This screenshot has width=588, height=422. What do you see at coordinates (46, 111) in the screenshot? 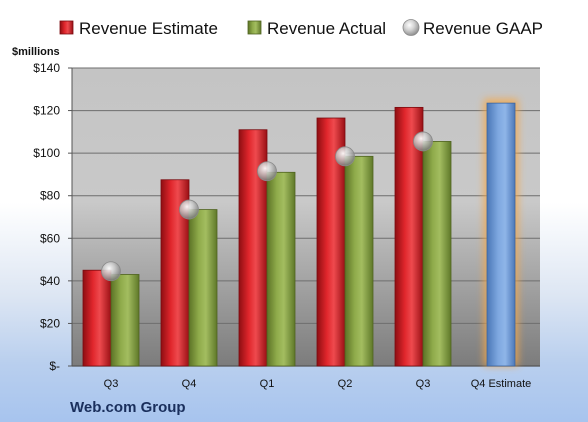
I see `y-tick-label: $120` at bounding box center [46, 111].